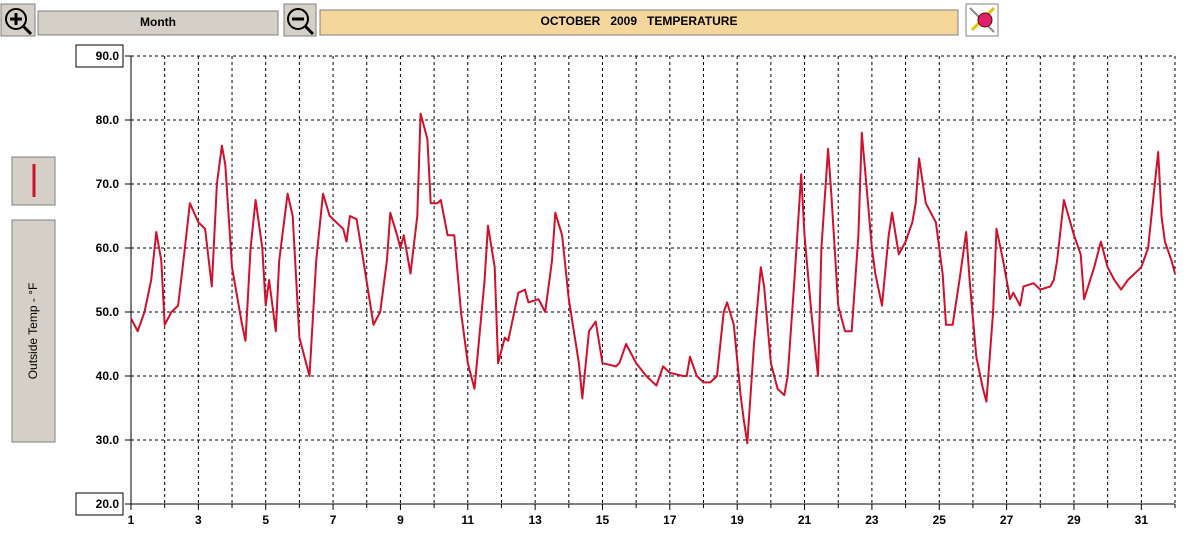 The image size is (1198, 534). Describe the element at coordinates (108, 120) in the screenshot. I see `y-tick-label: 80.0` at that location.